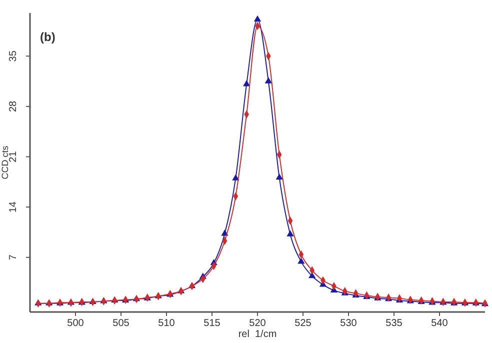 This screenshot has width=492, height=343. What do you see at coordinates (257, 324) in the screenshot?
I see `x-tick-label: 520` at bounding box center [257, 324].